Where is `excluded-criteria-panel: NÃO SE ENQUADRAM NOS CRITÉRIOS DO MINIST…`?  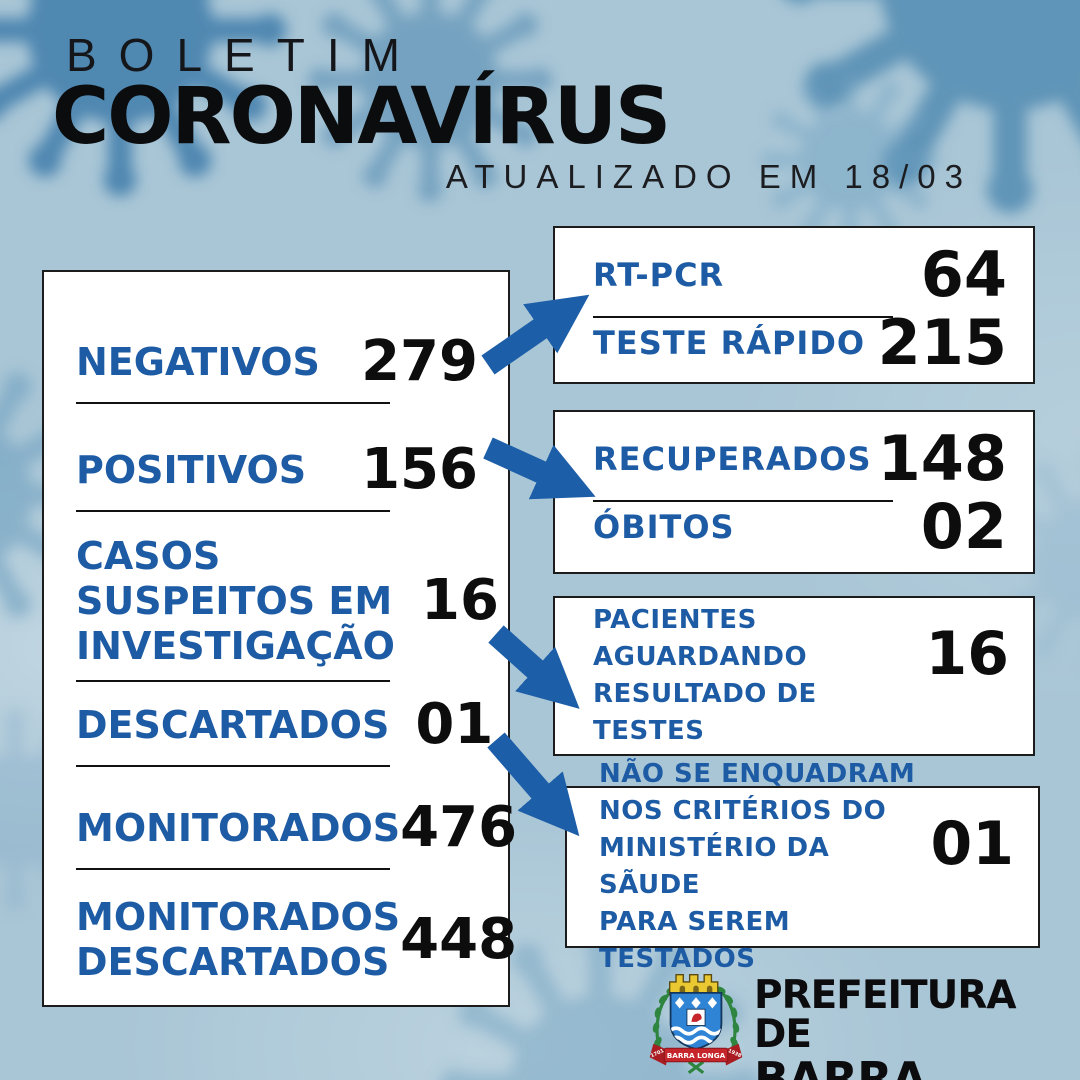
excluded-criteria-panel: NÃO SE ENQUADRAM NOS CRITÉRIOS DO MINIST… is located at coordinates (802, 866).